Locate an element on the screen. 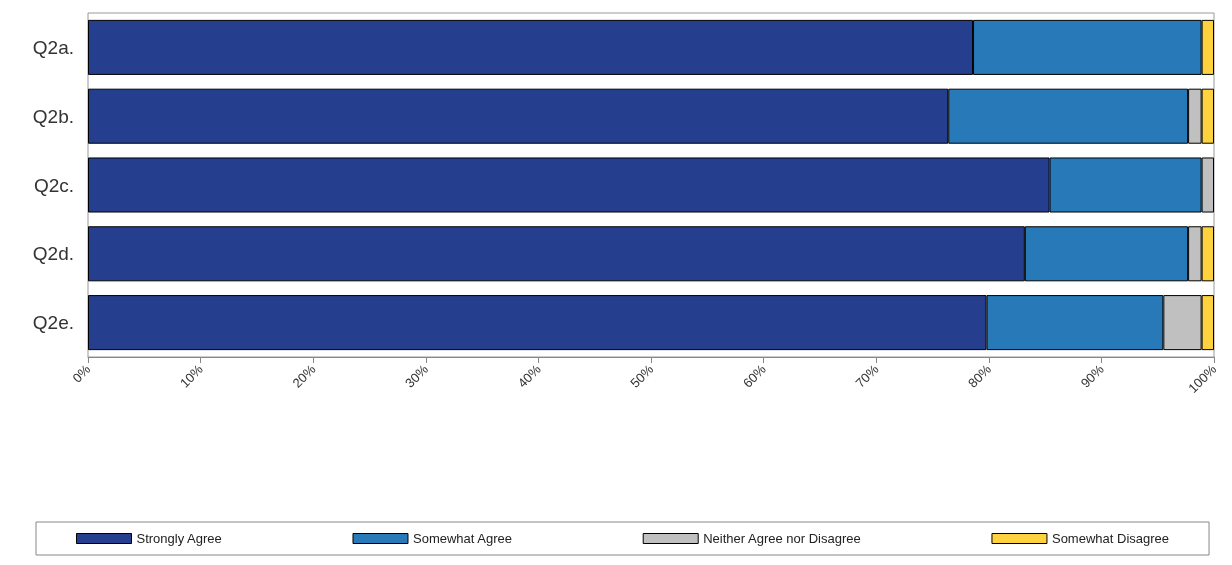 The height and width of the screenshot is (565, 1232). y-tick-label: Q2a. is located at coordinates (53, 47).